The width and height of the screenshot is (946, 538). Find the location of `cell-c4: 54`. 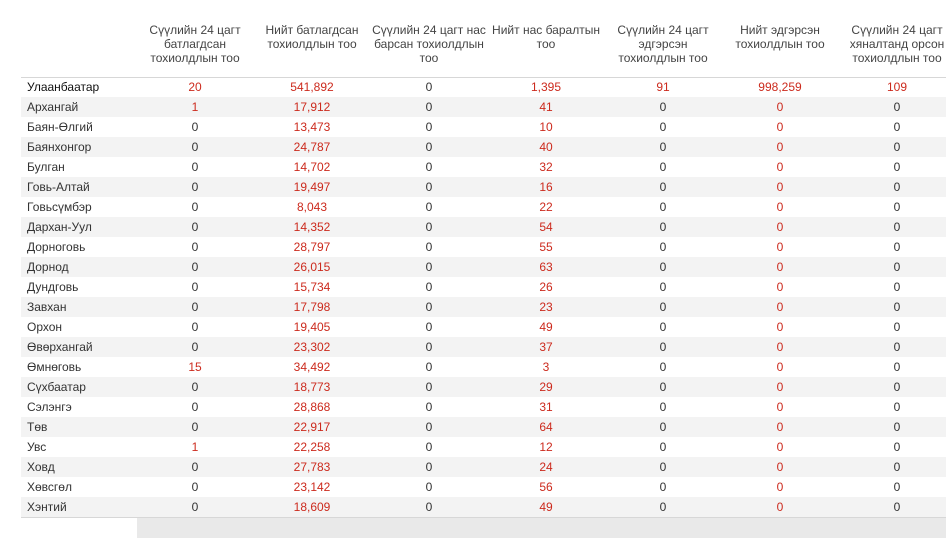

cell-c4: 54 is located at coordinates (546, 227).